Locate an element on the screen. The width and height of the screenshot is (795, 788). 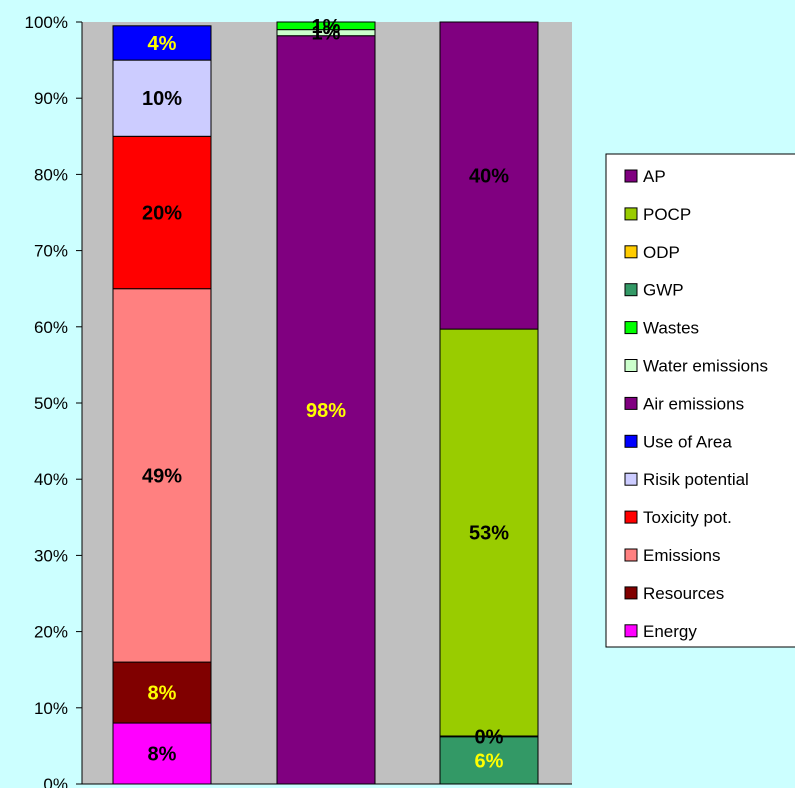
data-label: 6% is located at coordinates (489, 761).